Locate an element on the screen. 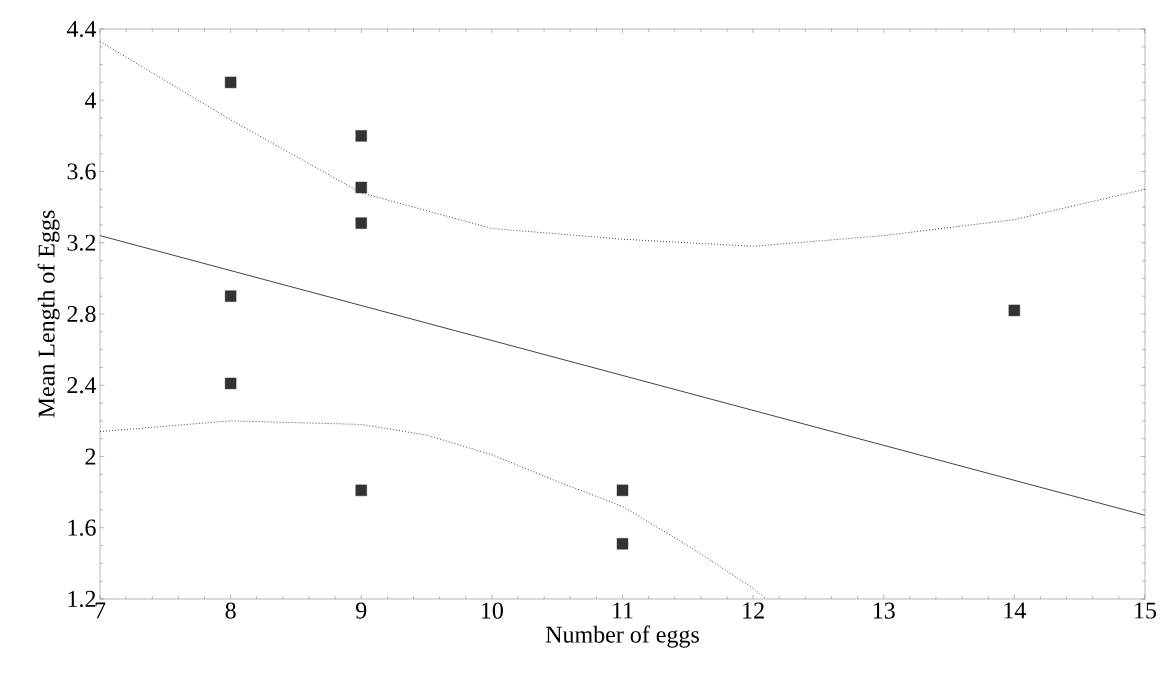 The image size is (1174, 684). x-tick-label: 14 is located at coordinates (1015, 610).